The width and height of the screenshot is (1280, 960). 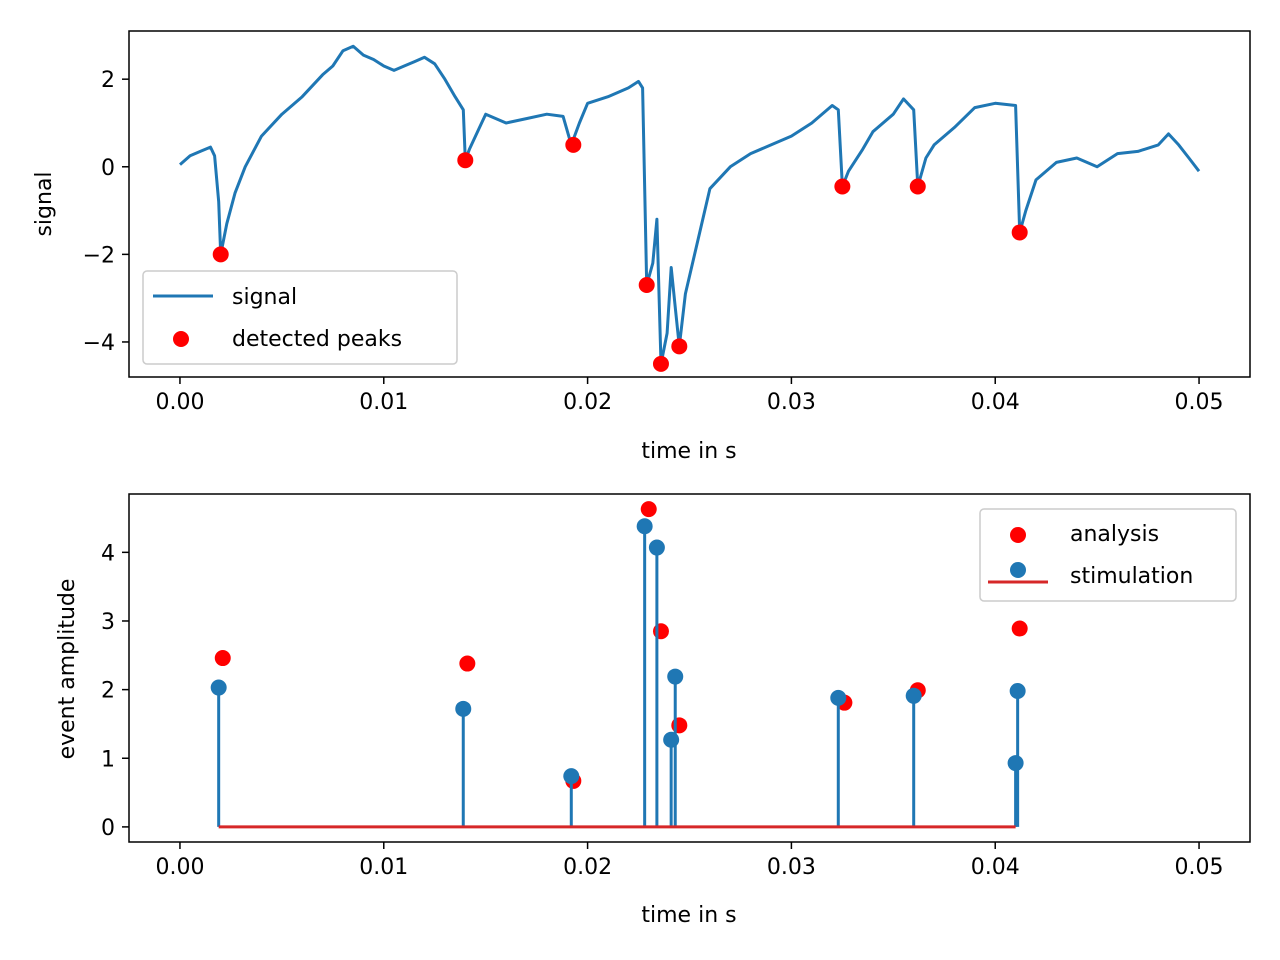 What do you see at coordinates (108, 759) in the screenshot?
I see `event-amplitude-plot-ytick-label: 1` at bounding box center [108, 759].